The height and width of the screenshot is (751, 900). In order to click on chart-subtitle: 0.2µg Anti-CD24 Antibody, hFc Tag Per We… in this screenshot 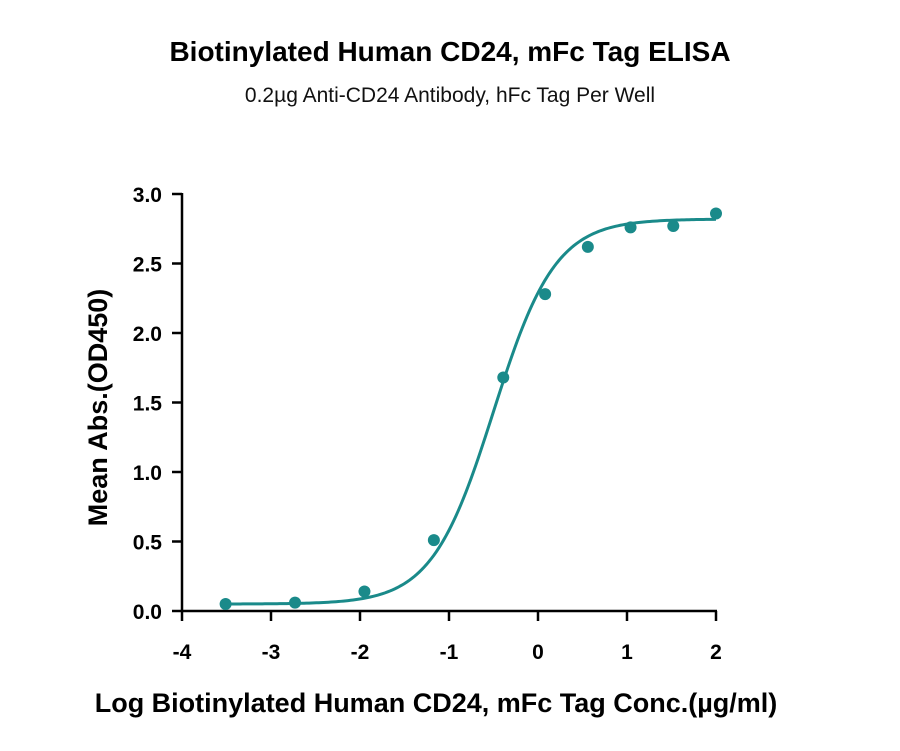, I will do `click(450, 95)`.